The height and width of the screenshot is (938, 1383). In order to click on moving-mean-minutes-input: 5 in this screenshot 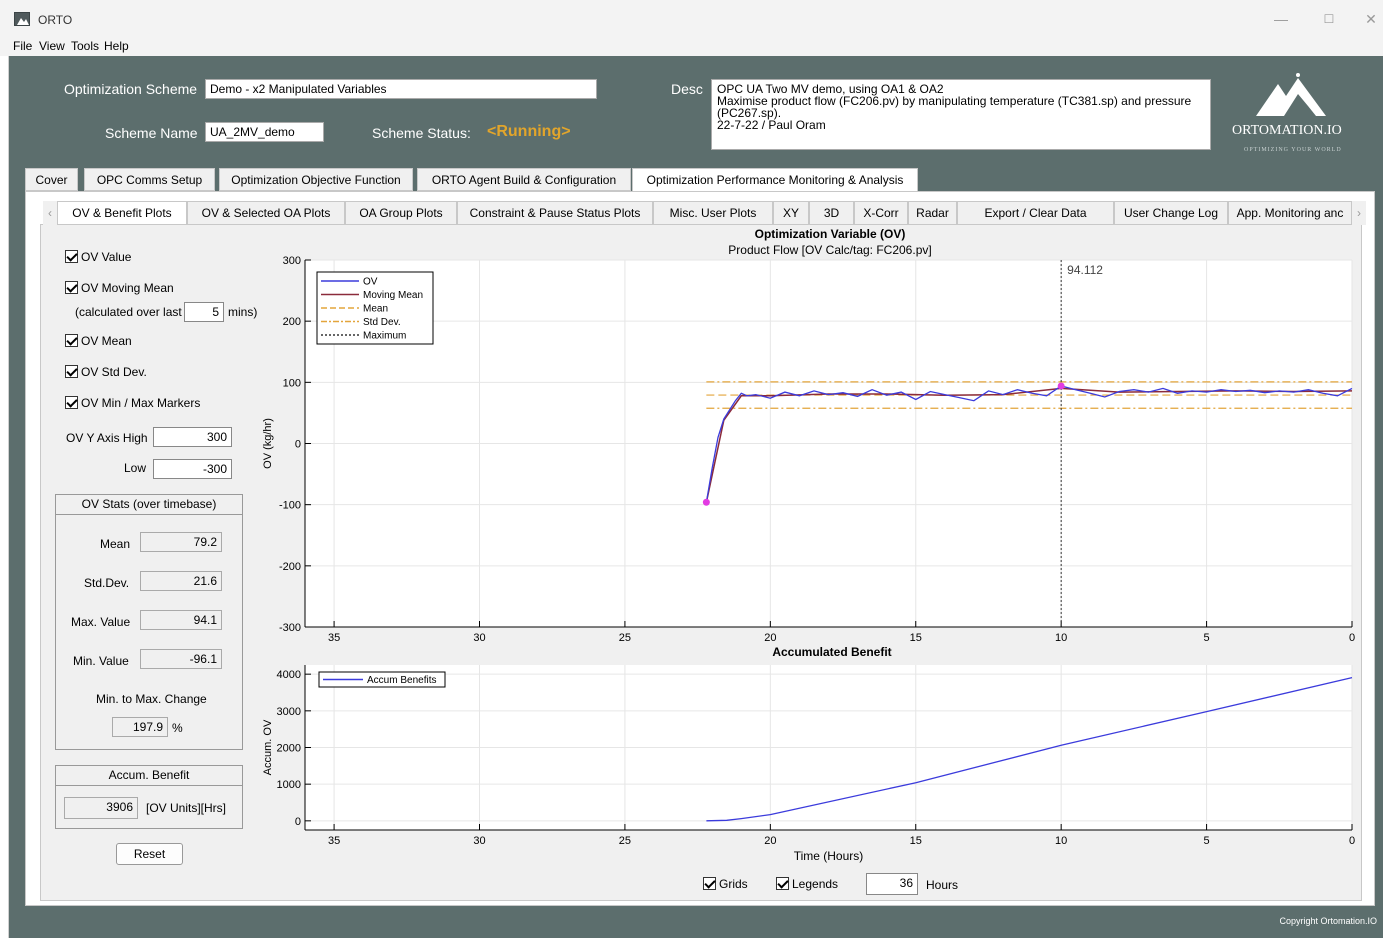, I will do `click(204, 312)`.